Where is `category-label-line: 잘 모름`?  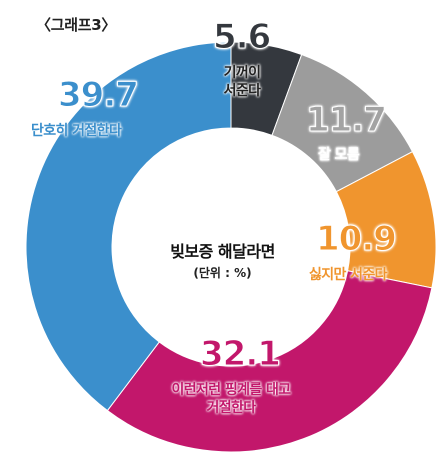
category-label-line: 잘 모름 is located at coordinates (339, 155).